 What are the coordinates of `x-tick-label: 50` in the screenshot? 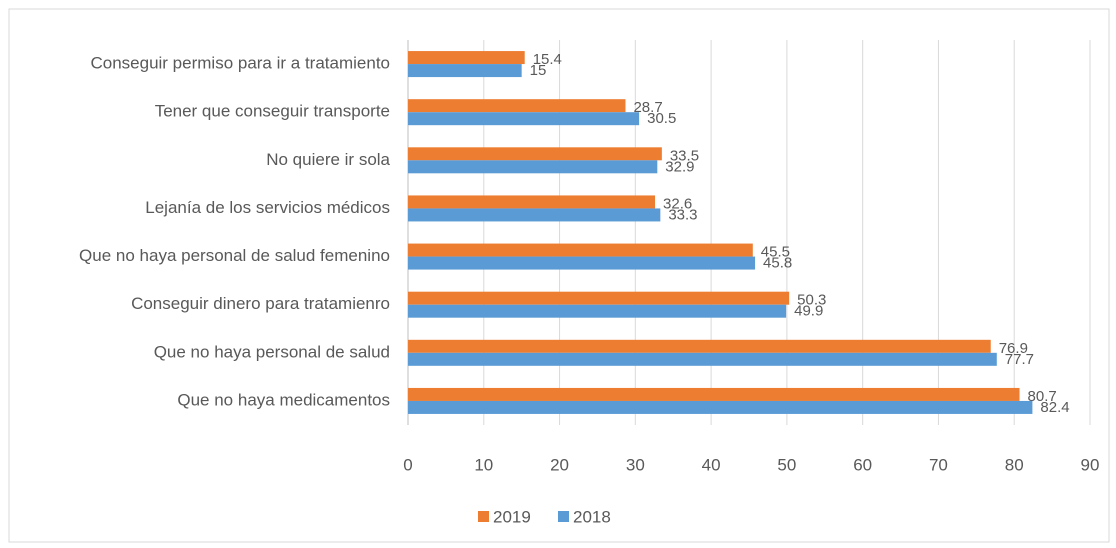 It's located at (786, 464).